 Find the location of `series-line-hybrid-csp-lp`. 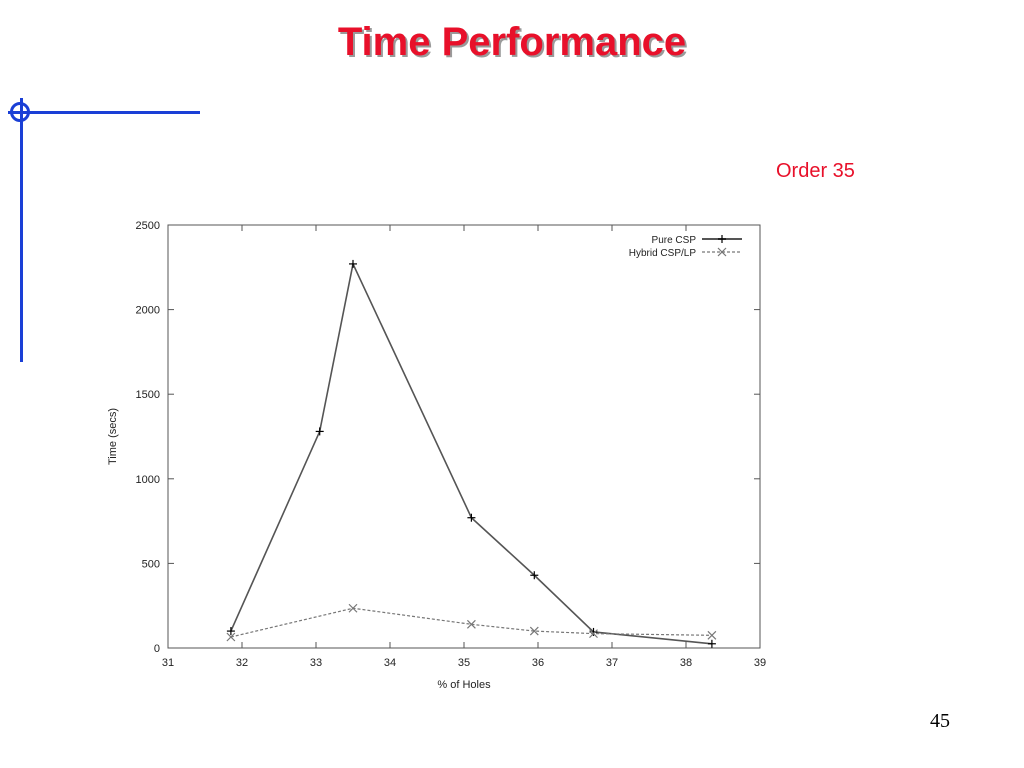

series-line-hybrid-csp-lp is located at coordinates (471, 622).